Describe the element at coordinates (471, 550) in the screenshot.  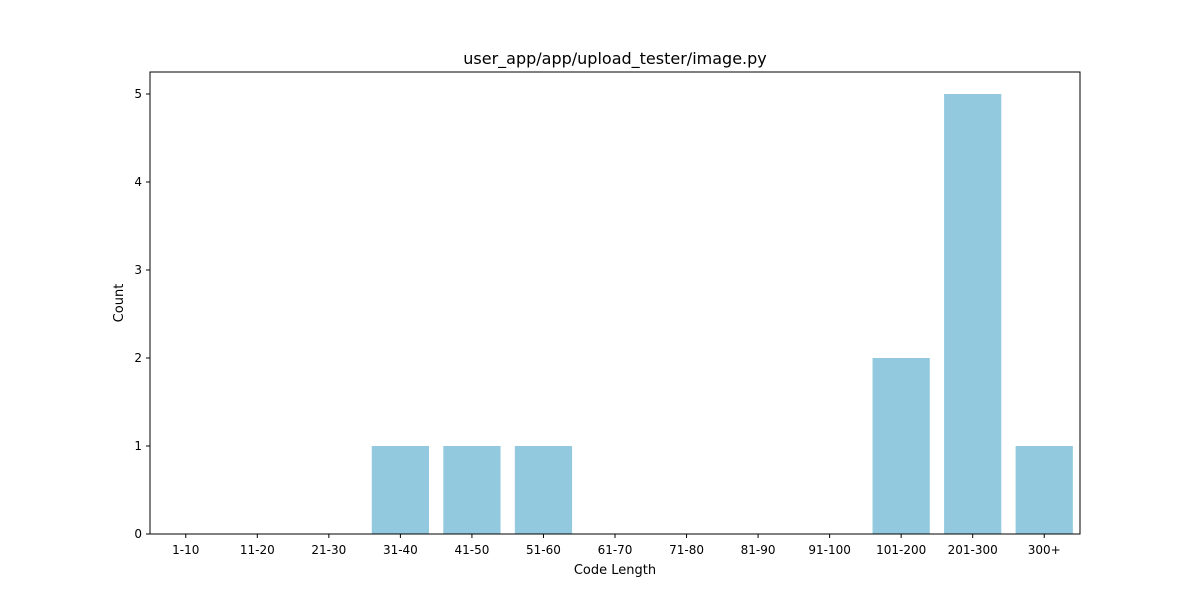
I see `x-tick-label: 41-50` at that location.